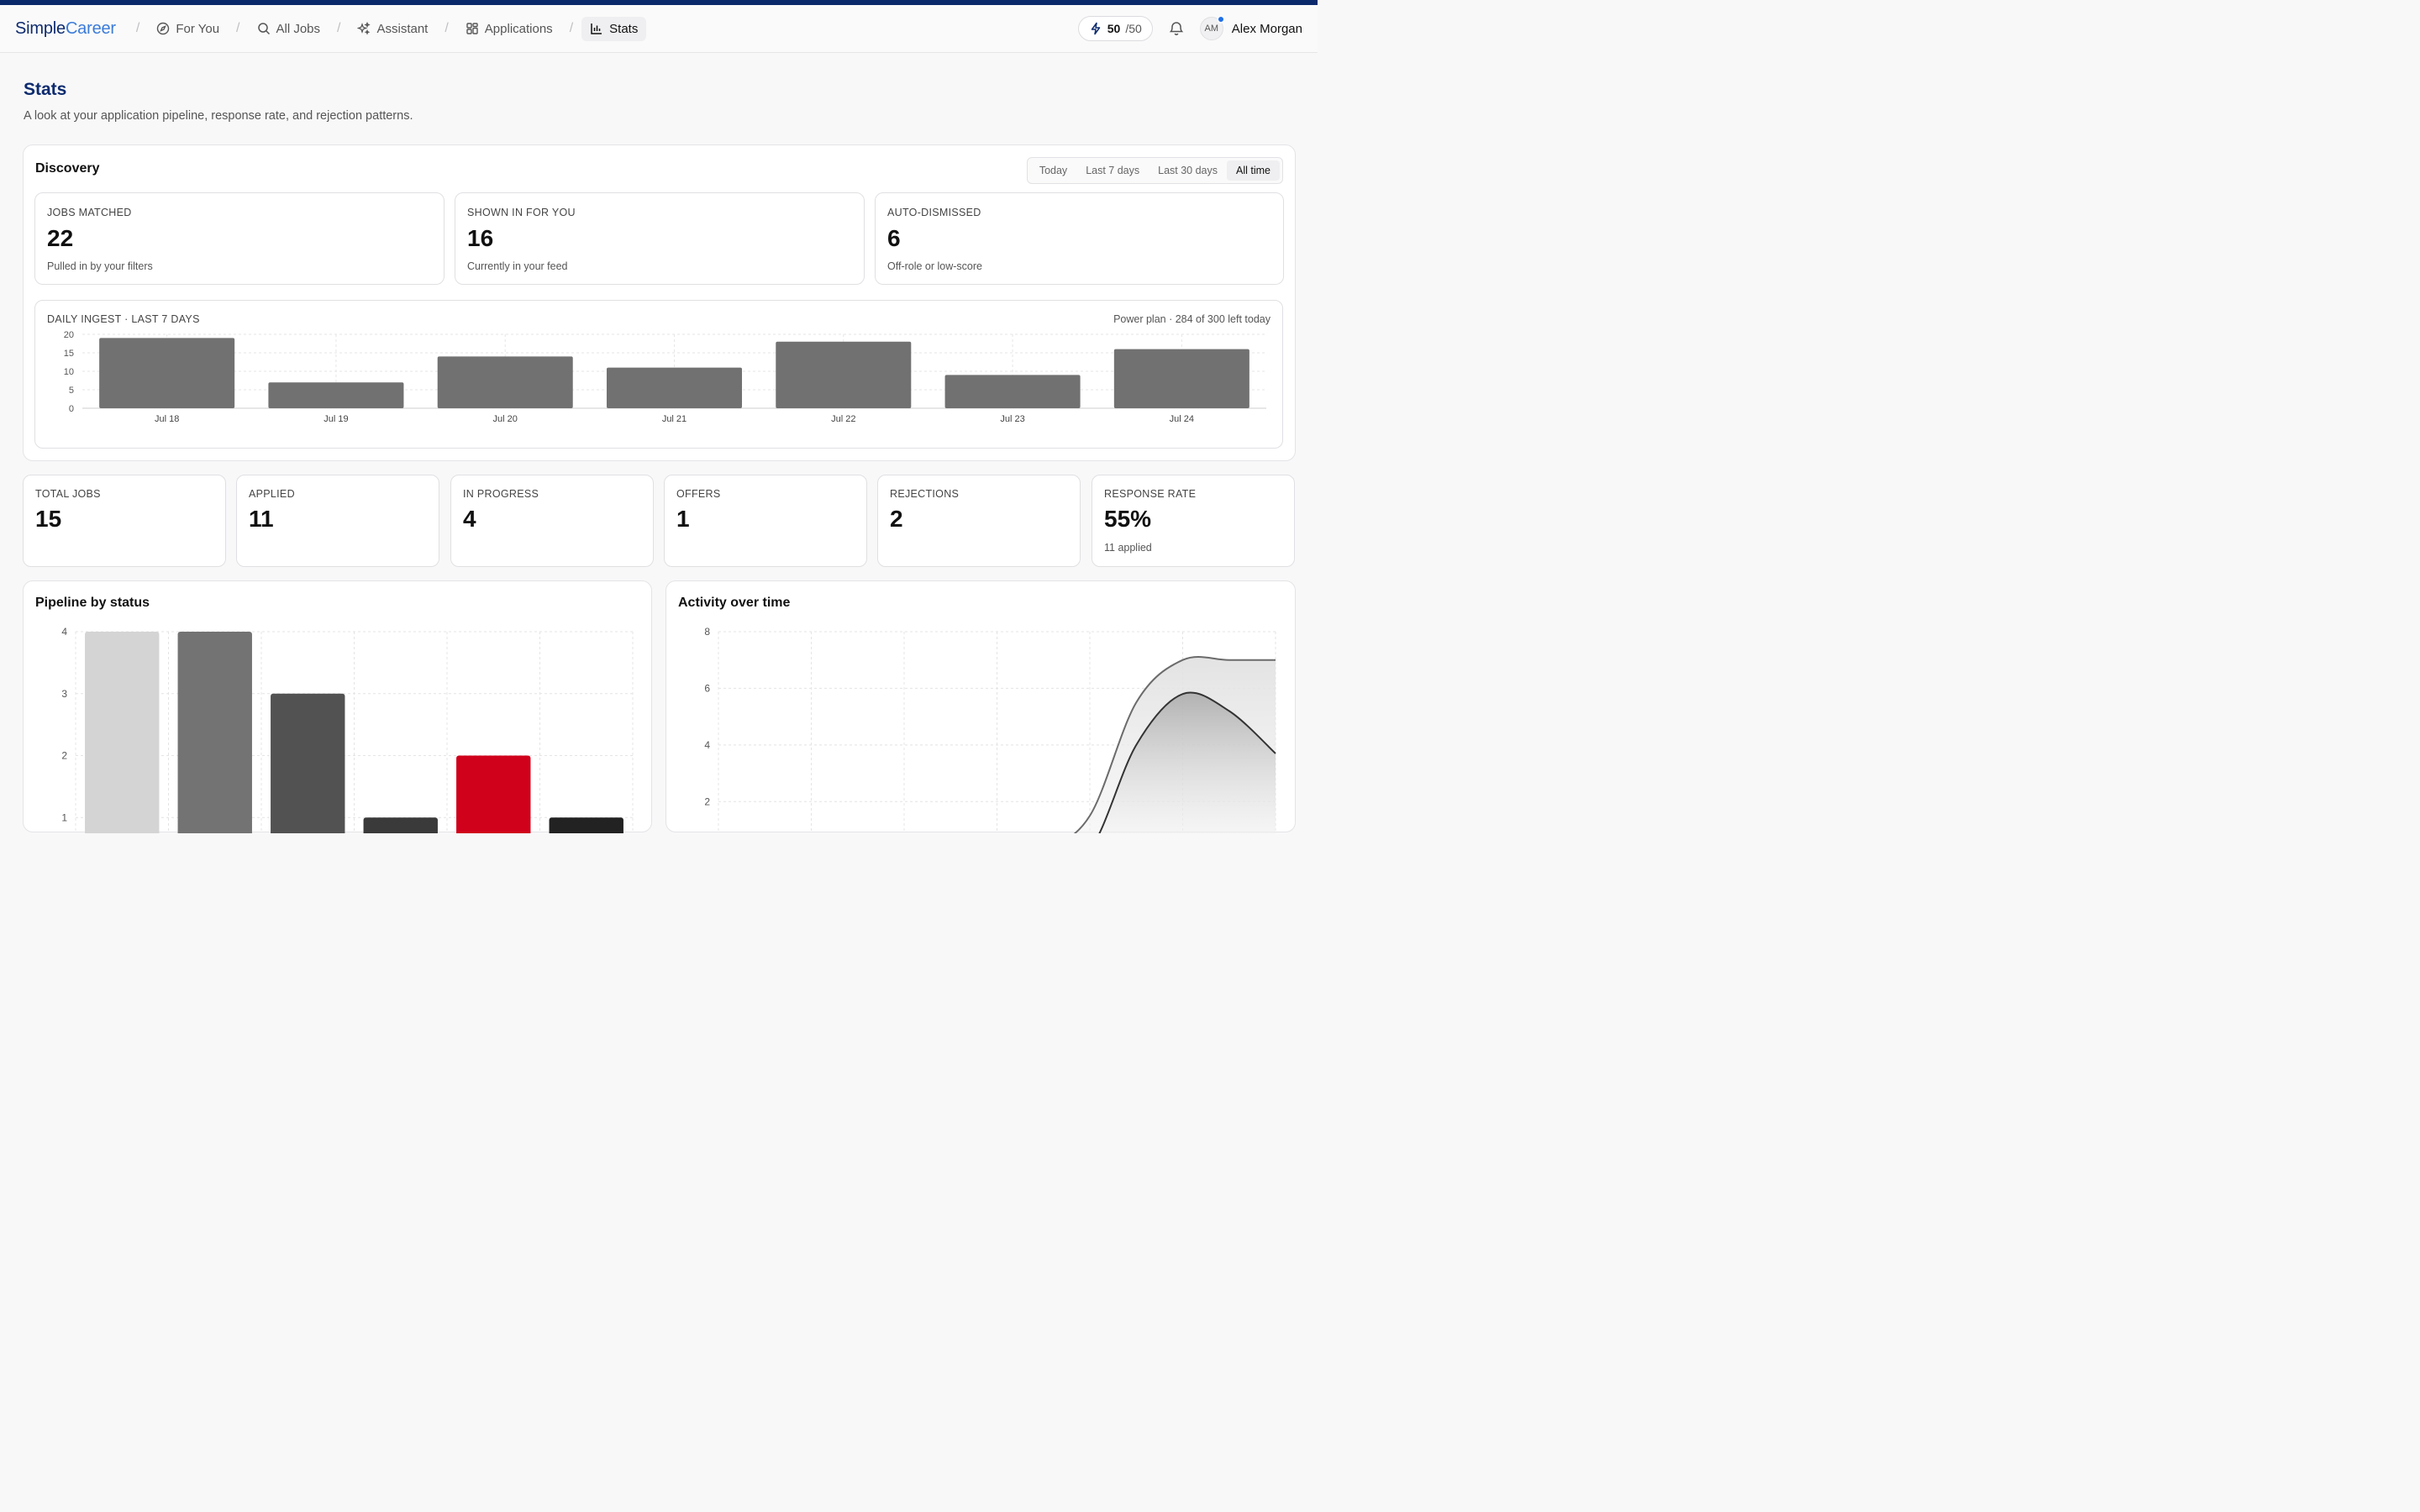 This screenshot has height=1512, width=2420. Describe the element at coordinates (71, 391) in the screenshot. I see `y-tick-label: 5` at that location.